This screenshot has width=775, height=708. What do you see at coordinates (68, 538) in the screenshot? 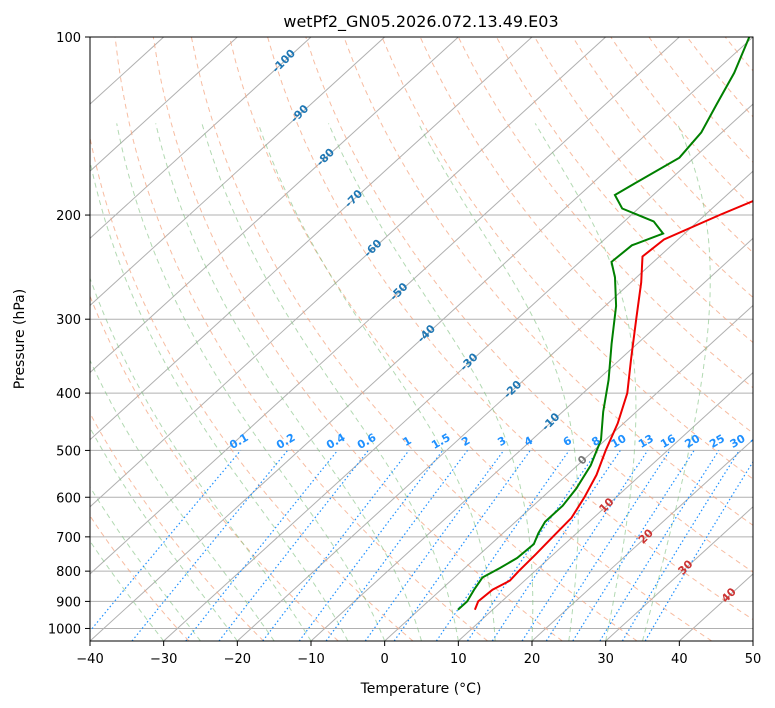
I see `y-tick-label: 700` at bounding box center [68, 538].